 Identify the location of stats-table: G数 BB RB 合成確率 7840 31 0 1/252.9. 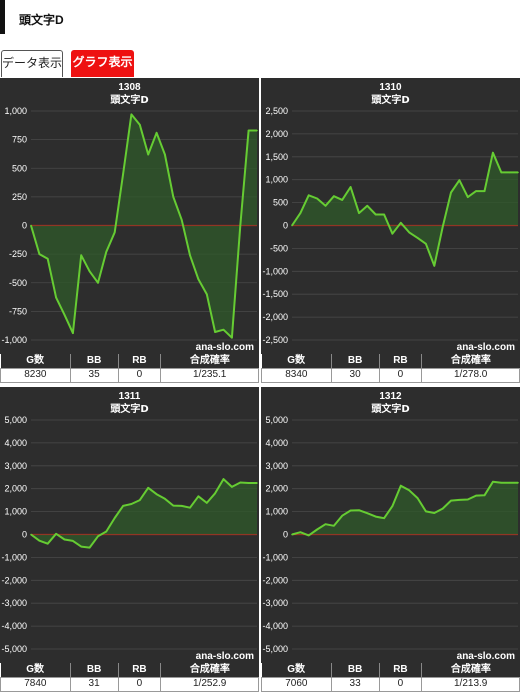
(129, 677).